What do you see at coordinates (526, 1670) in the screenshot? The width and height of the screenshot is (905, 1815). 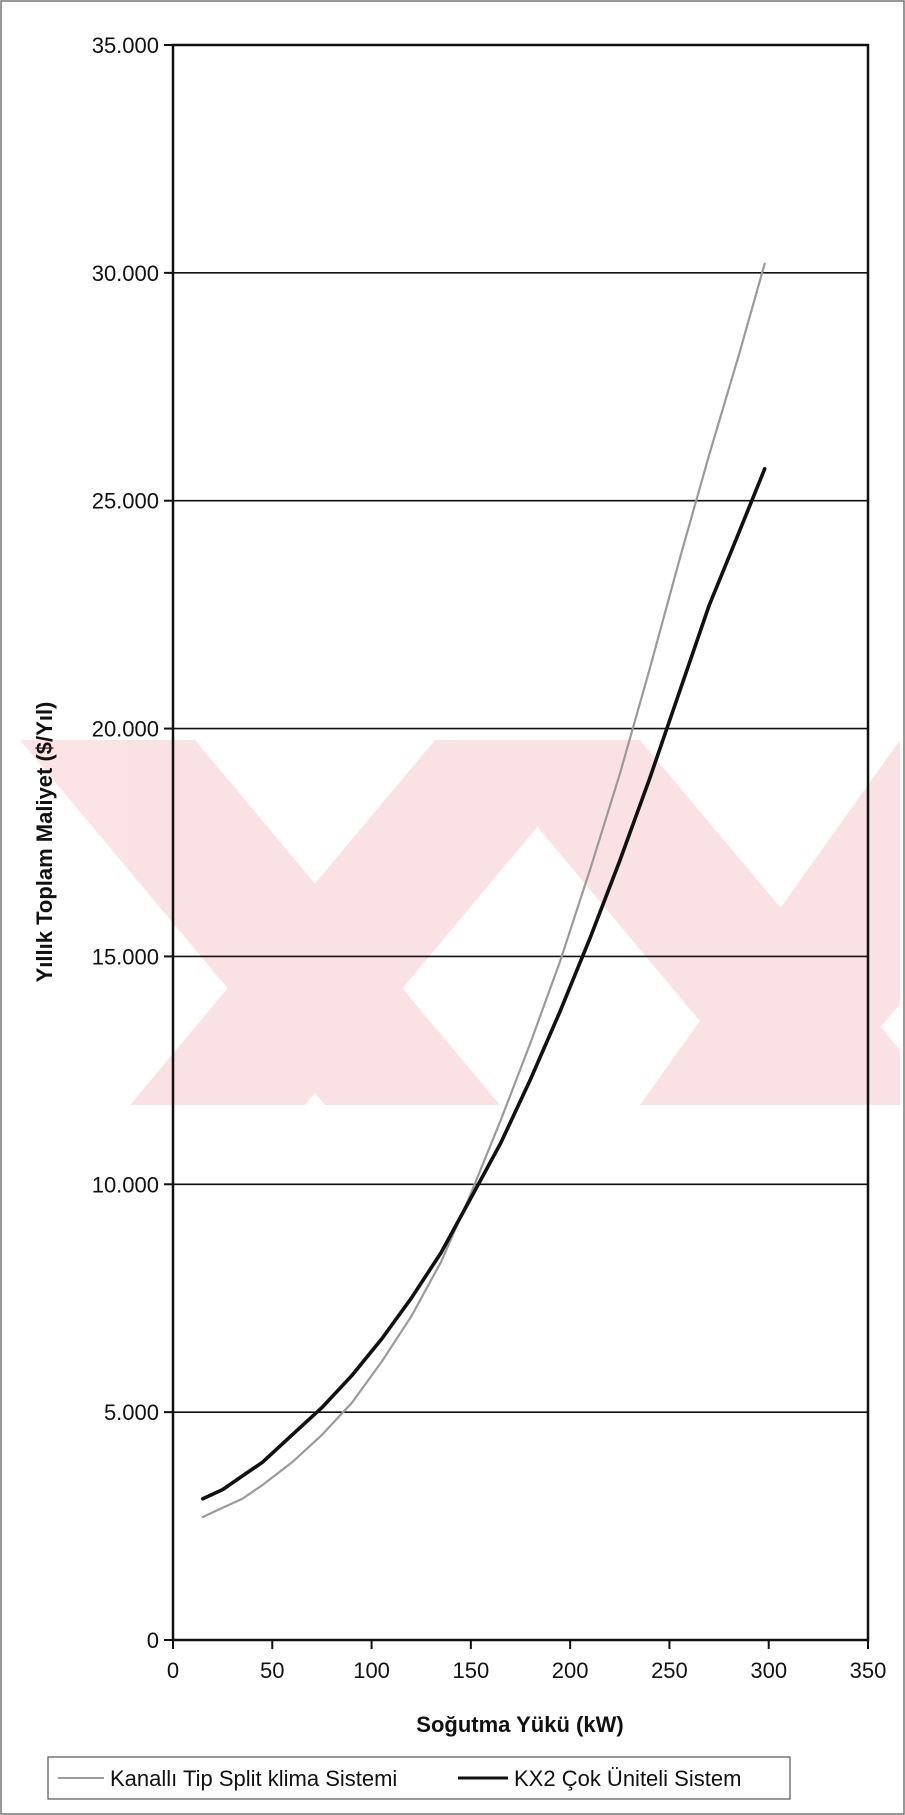 I see `x-tick-labels: 0 50 100 150 200 250 300 350` at bounding box center [526, 1670].